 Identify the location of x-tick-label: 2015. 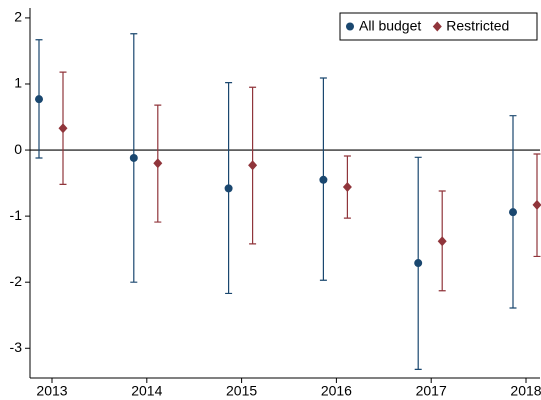
(241, 391).